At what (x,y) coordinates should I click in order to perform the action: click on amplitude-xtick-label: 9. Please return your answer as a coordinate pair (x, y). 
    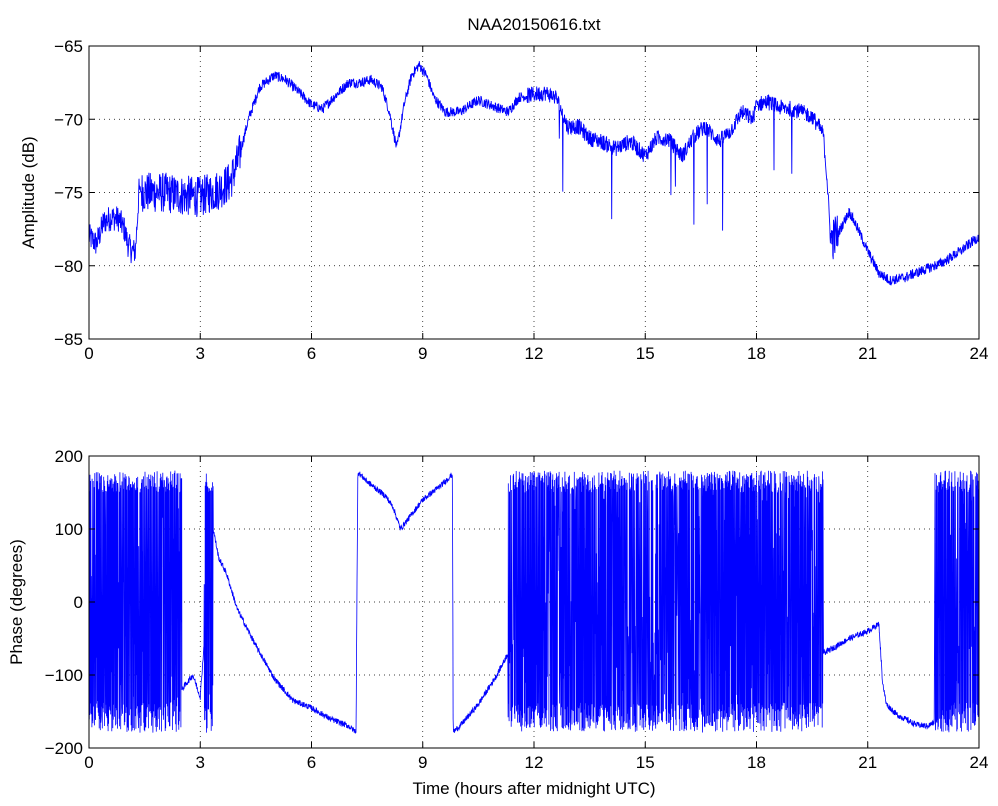
    Looking at the image, I should click on (422, 353).